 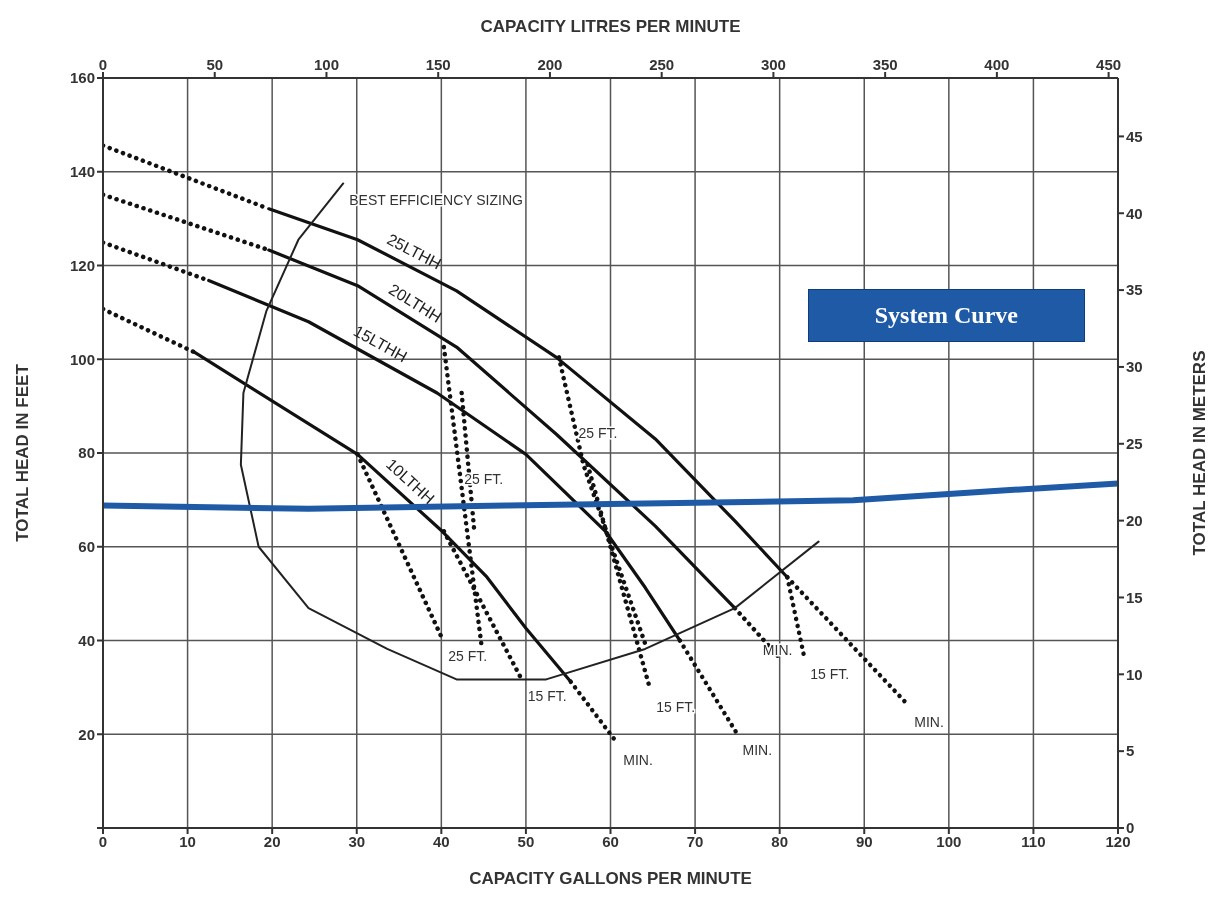 I want to click on y-tick-label: 40, so click(x=86, y=640).